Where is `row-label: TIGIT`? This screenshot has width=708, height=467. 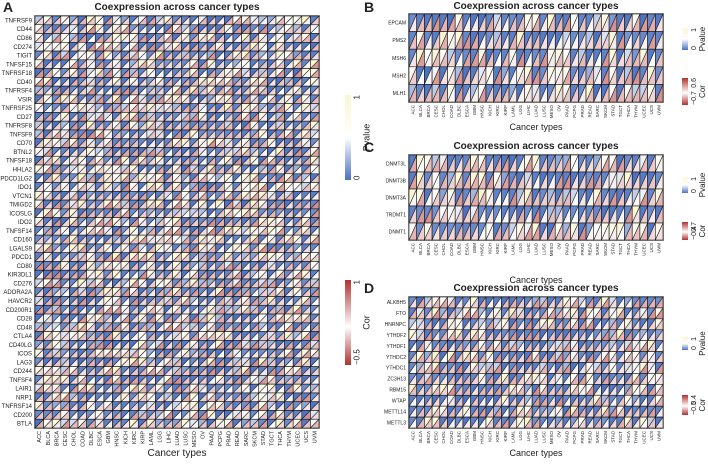
row-label: TIGIT is located at coordinates (25, 57).